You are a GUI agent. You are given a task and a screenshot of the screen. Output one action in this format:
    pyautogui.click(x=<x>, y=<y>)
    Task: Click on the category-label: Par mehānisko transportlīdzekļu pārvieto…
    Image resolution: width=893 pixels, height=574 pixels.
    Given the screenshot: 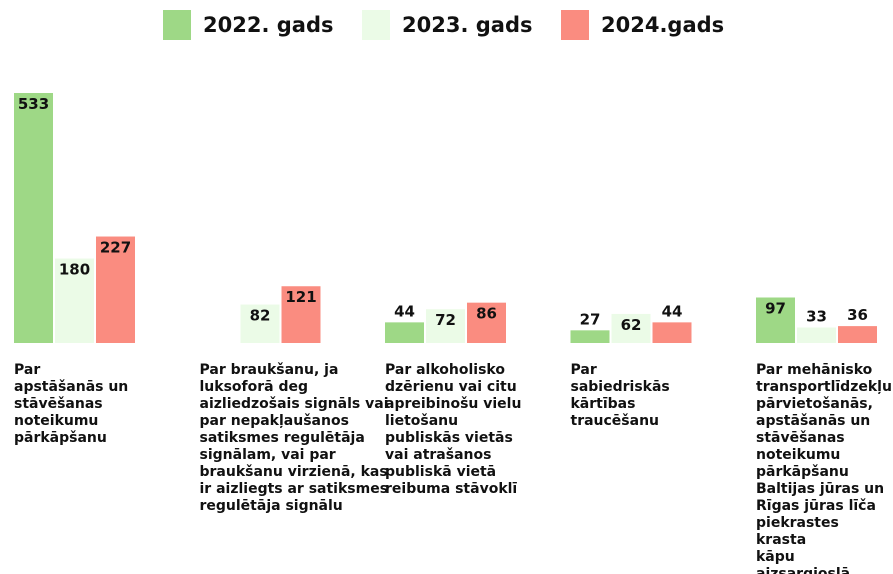 What is the action you would take?
    pyautogui.click(x=824, y=468)
    